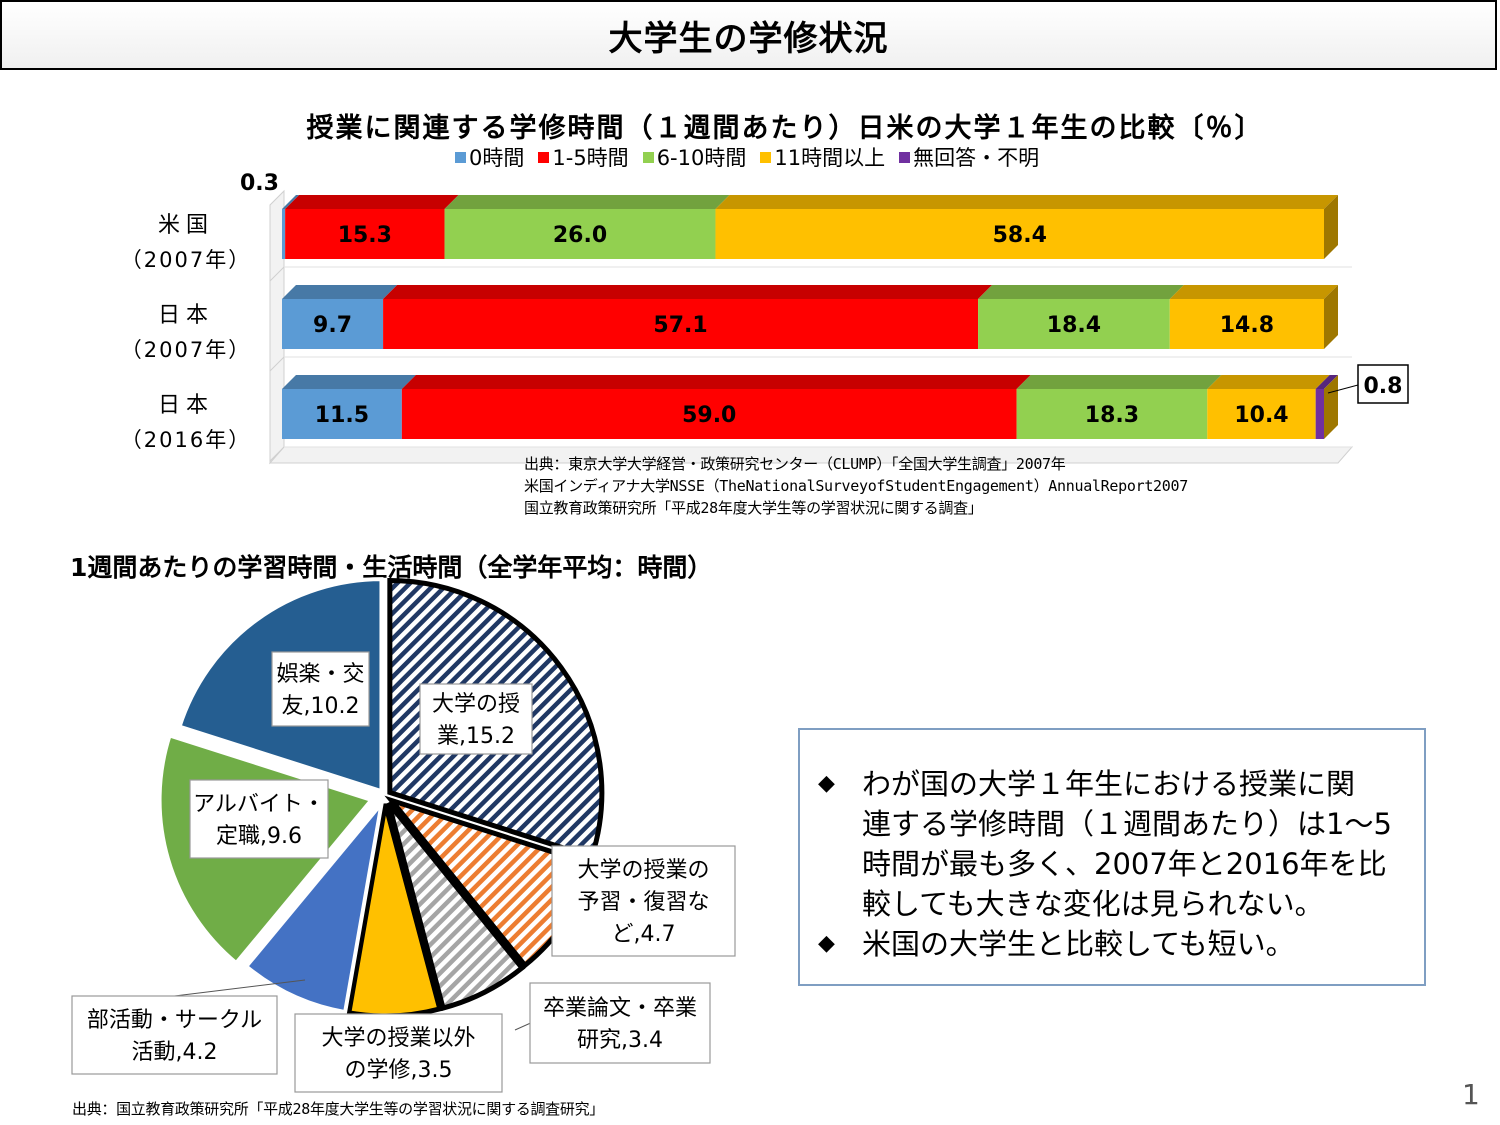 The height and width of the screenshot is (1125, 1500). I want to click on legend-label: 無回答・不明, so click(976, 158).